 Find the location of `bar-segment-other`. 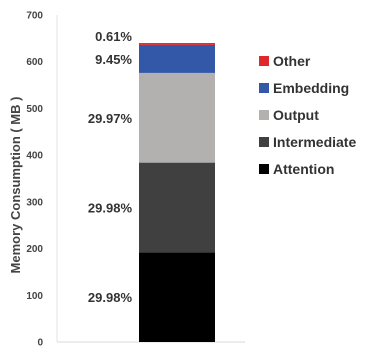

bar-segment-other is located at coordinates (177, 44).